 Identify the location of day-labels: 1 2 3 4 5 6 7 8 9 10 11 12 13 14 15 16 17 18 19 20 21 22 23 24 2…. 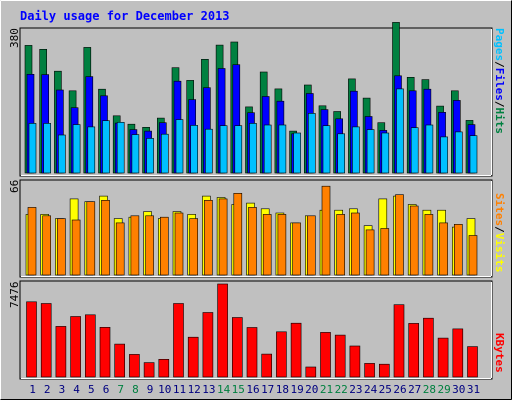
(254, 389).